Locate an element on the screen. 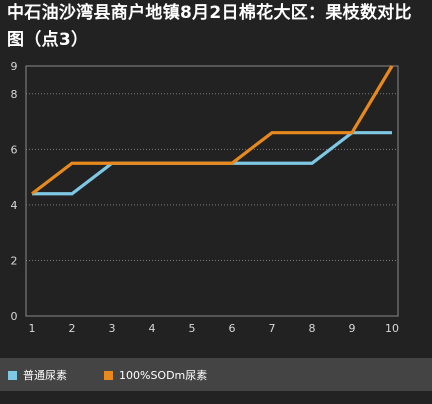  y-axis-ticks: 0 2 4 6 8 9 is located at coordinates (14, 191).